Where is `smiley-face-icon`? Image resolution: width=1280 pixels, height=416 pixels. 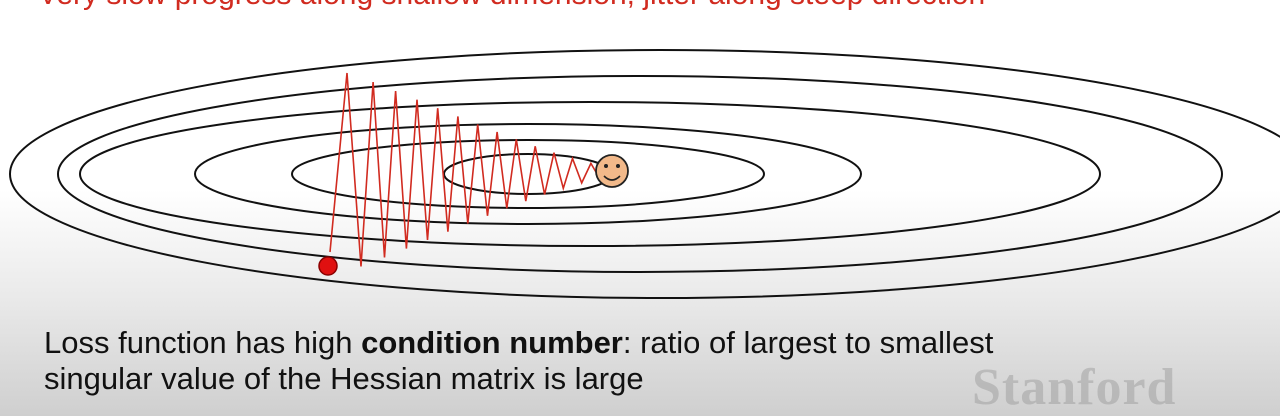 smiley-face-icon is located at coordinates (612, 171).